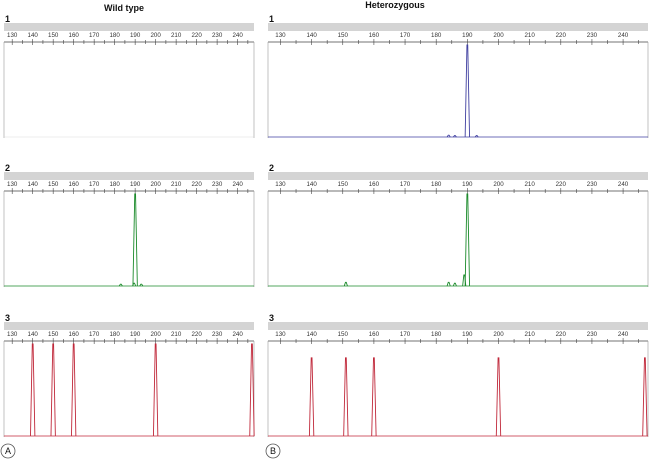  Describe the element at coordinates (124, 8) in the screenshot. I see `column-title-wild-type: Wild type` at that location.